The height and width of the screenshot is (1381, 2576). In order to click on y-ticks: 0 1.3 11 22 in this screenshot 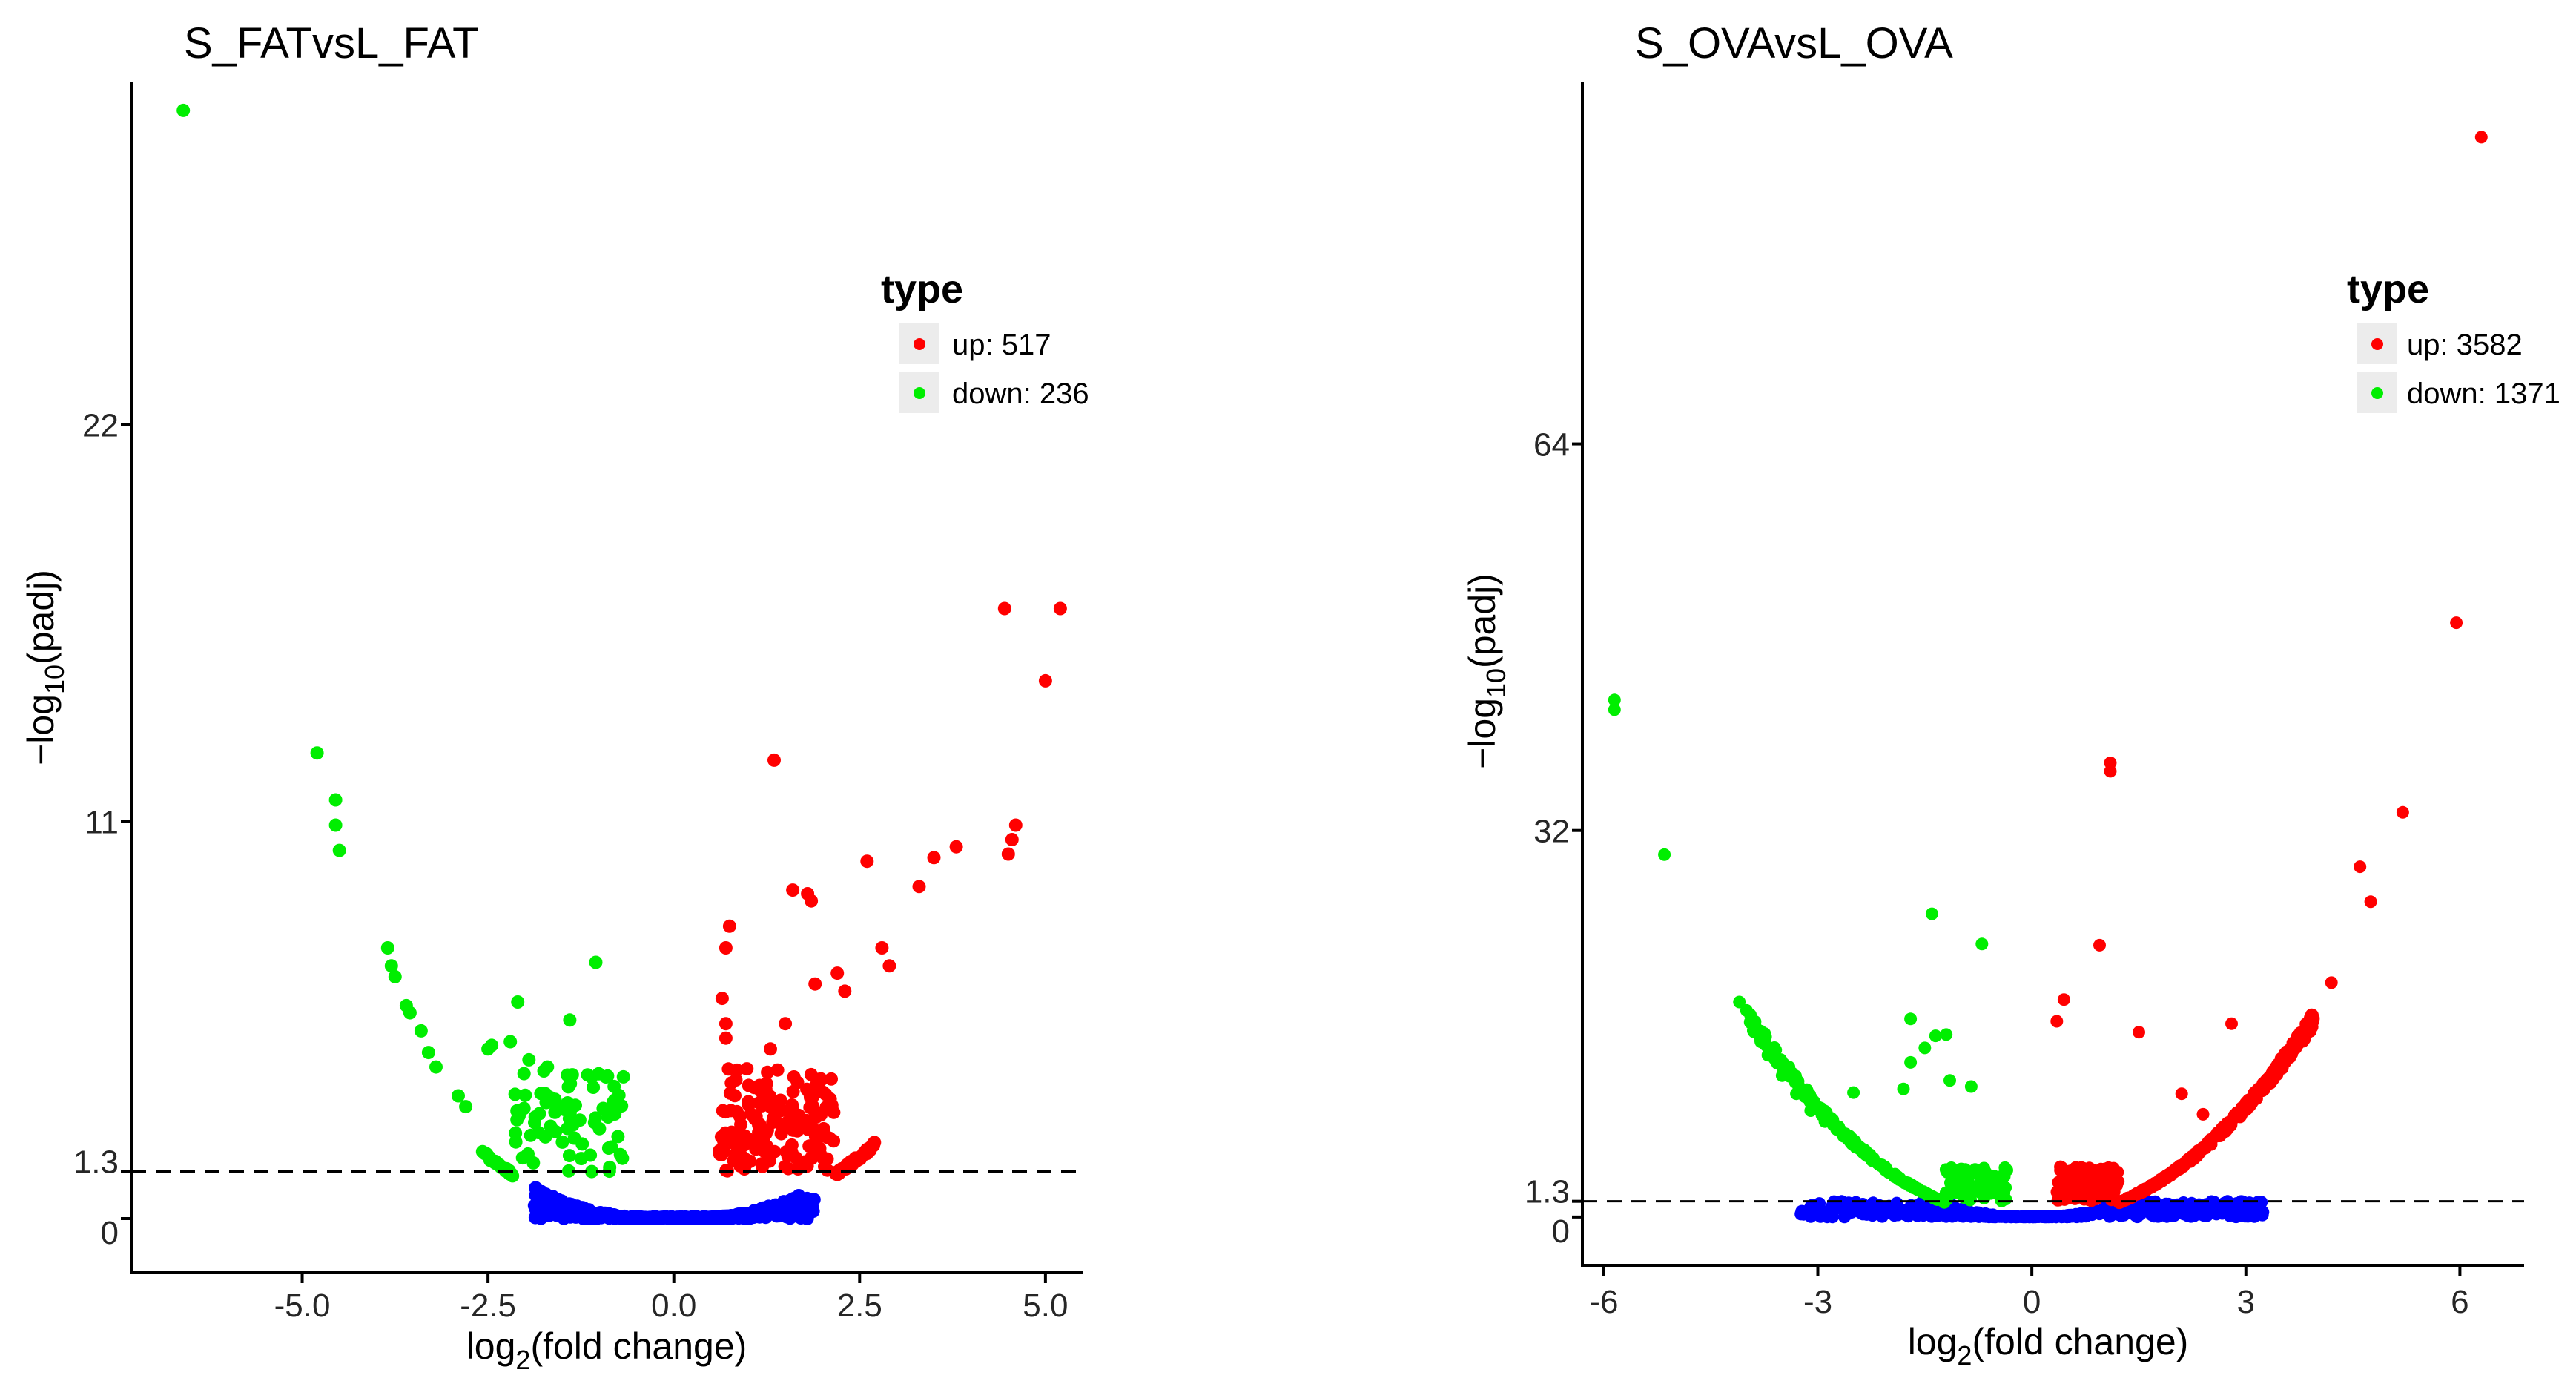, I will do `click(102, 829)`.